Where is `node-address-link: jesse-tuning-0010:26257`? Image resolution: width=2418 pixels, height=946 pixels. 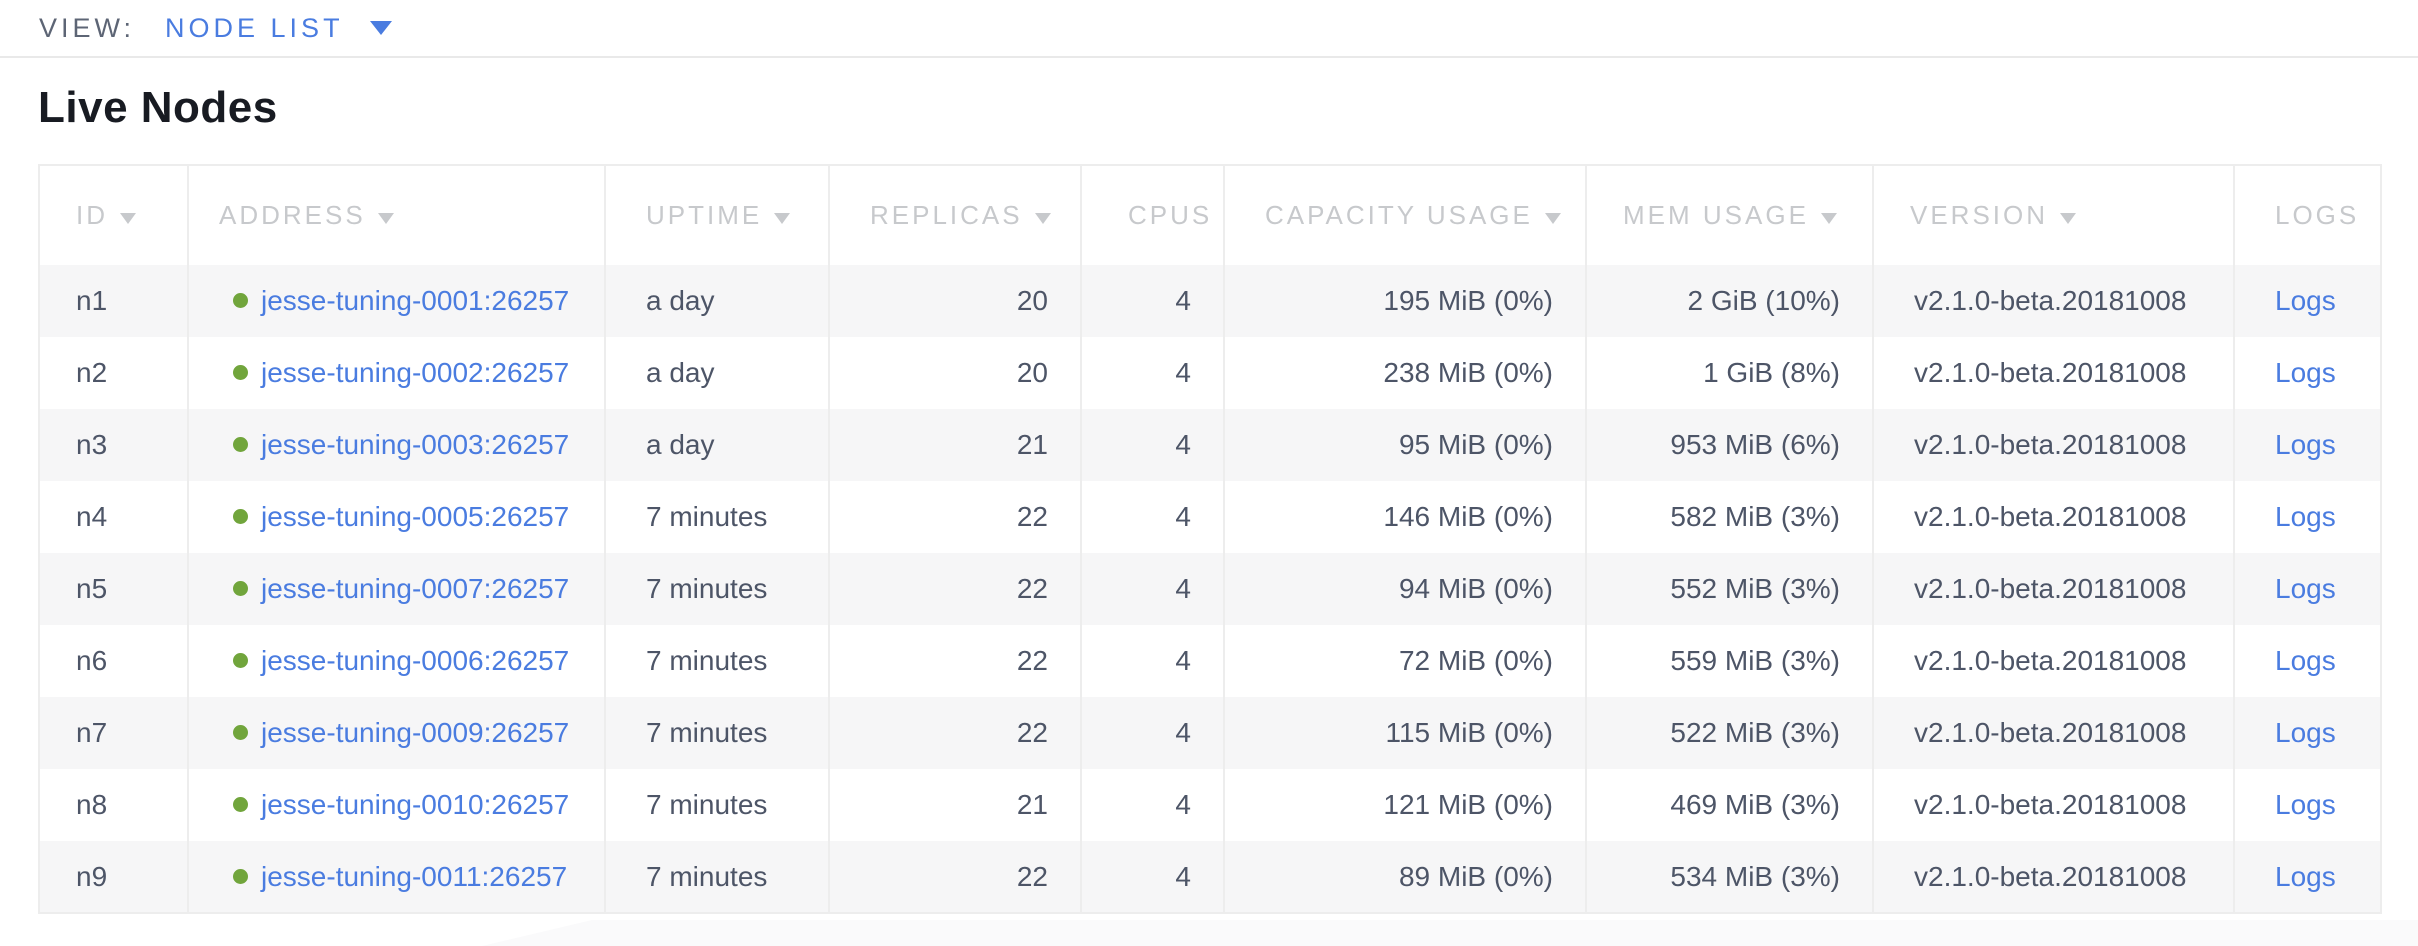
node-address-link: jesse-tuning-0010:26257 is located at coordinates (415, 805).